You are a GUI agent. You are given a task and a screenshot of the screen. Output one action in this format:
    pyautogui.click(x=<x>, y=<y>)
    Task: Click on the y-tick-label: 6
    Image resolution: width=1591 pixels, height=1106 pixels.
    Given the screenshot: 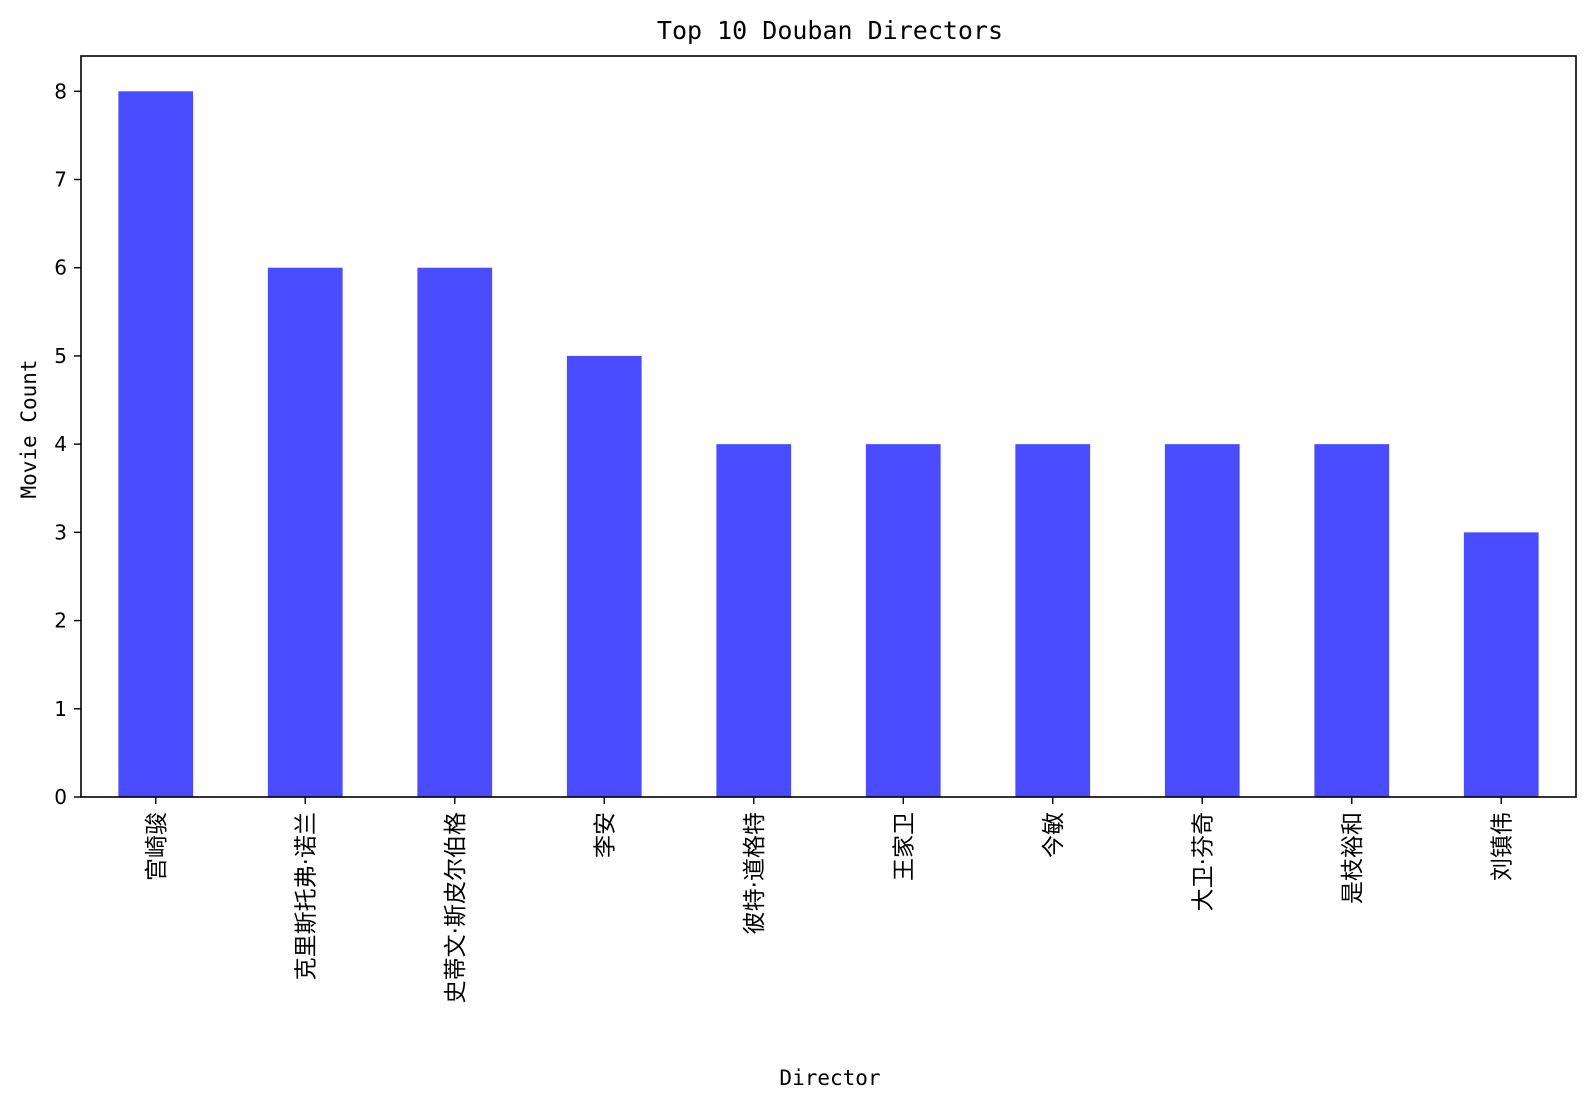 What is the action you would take?
    pyautogui.click(x=60, y=268)
    